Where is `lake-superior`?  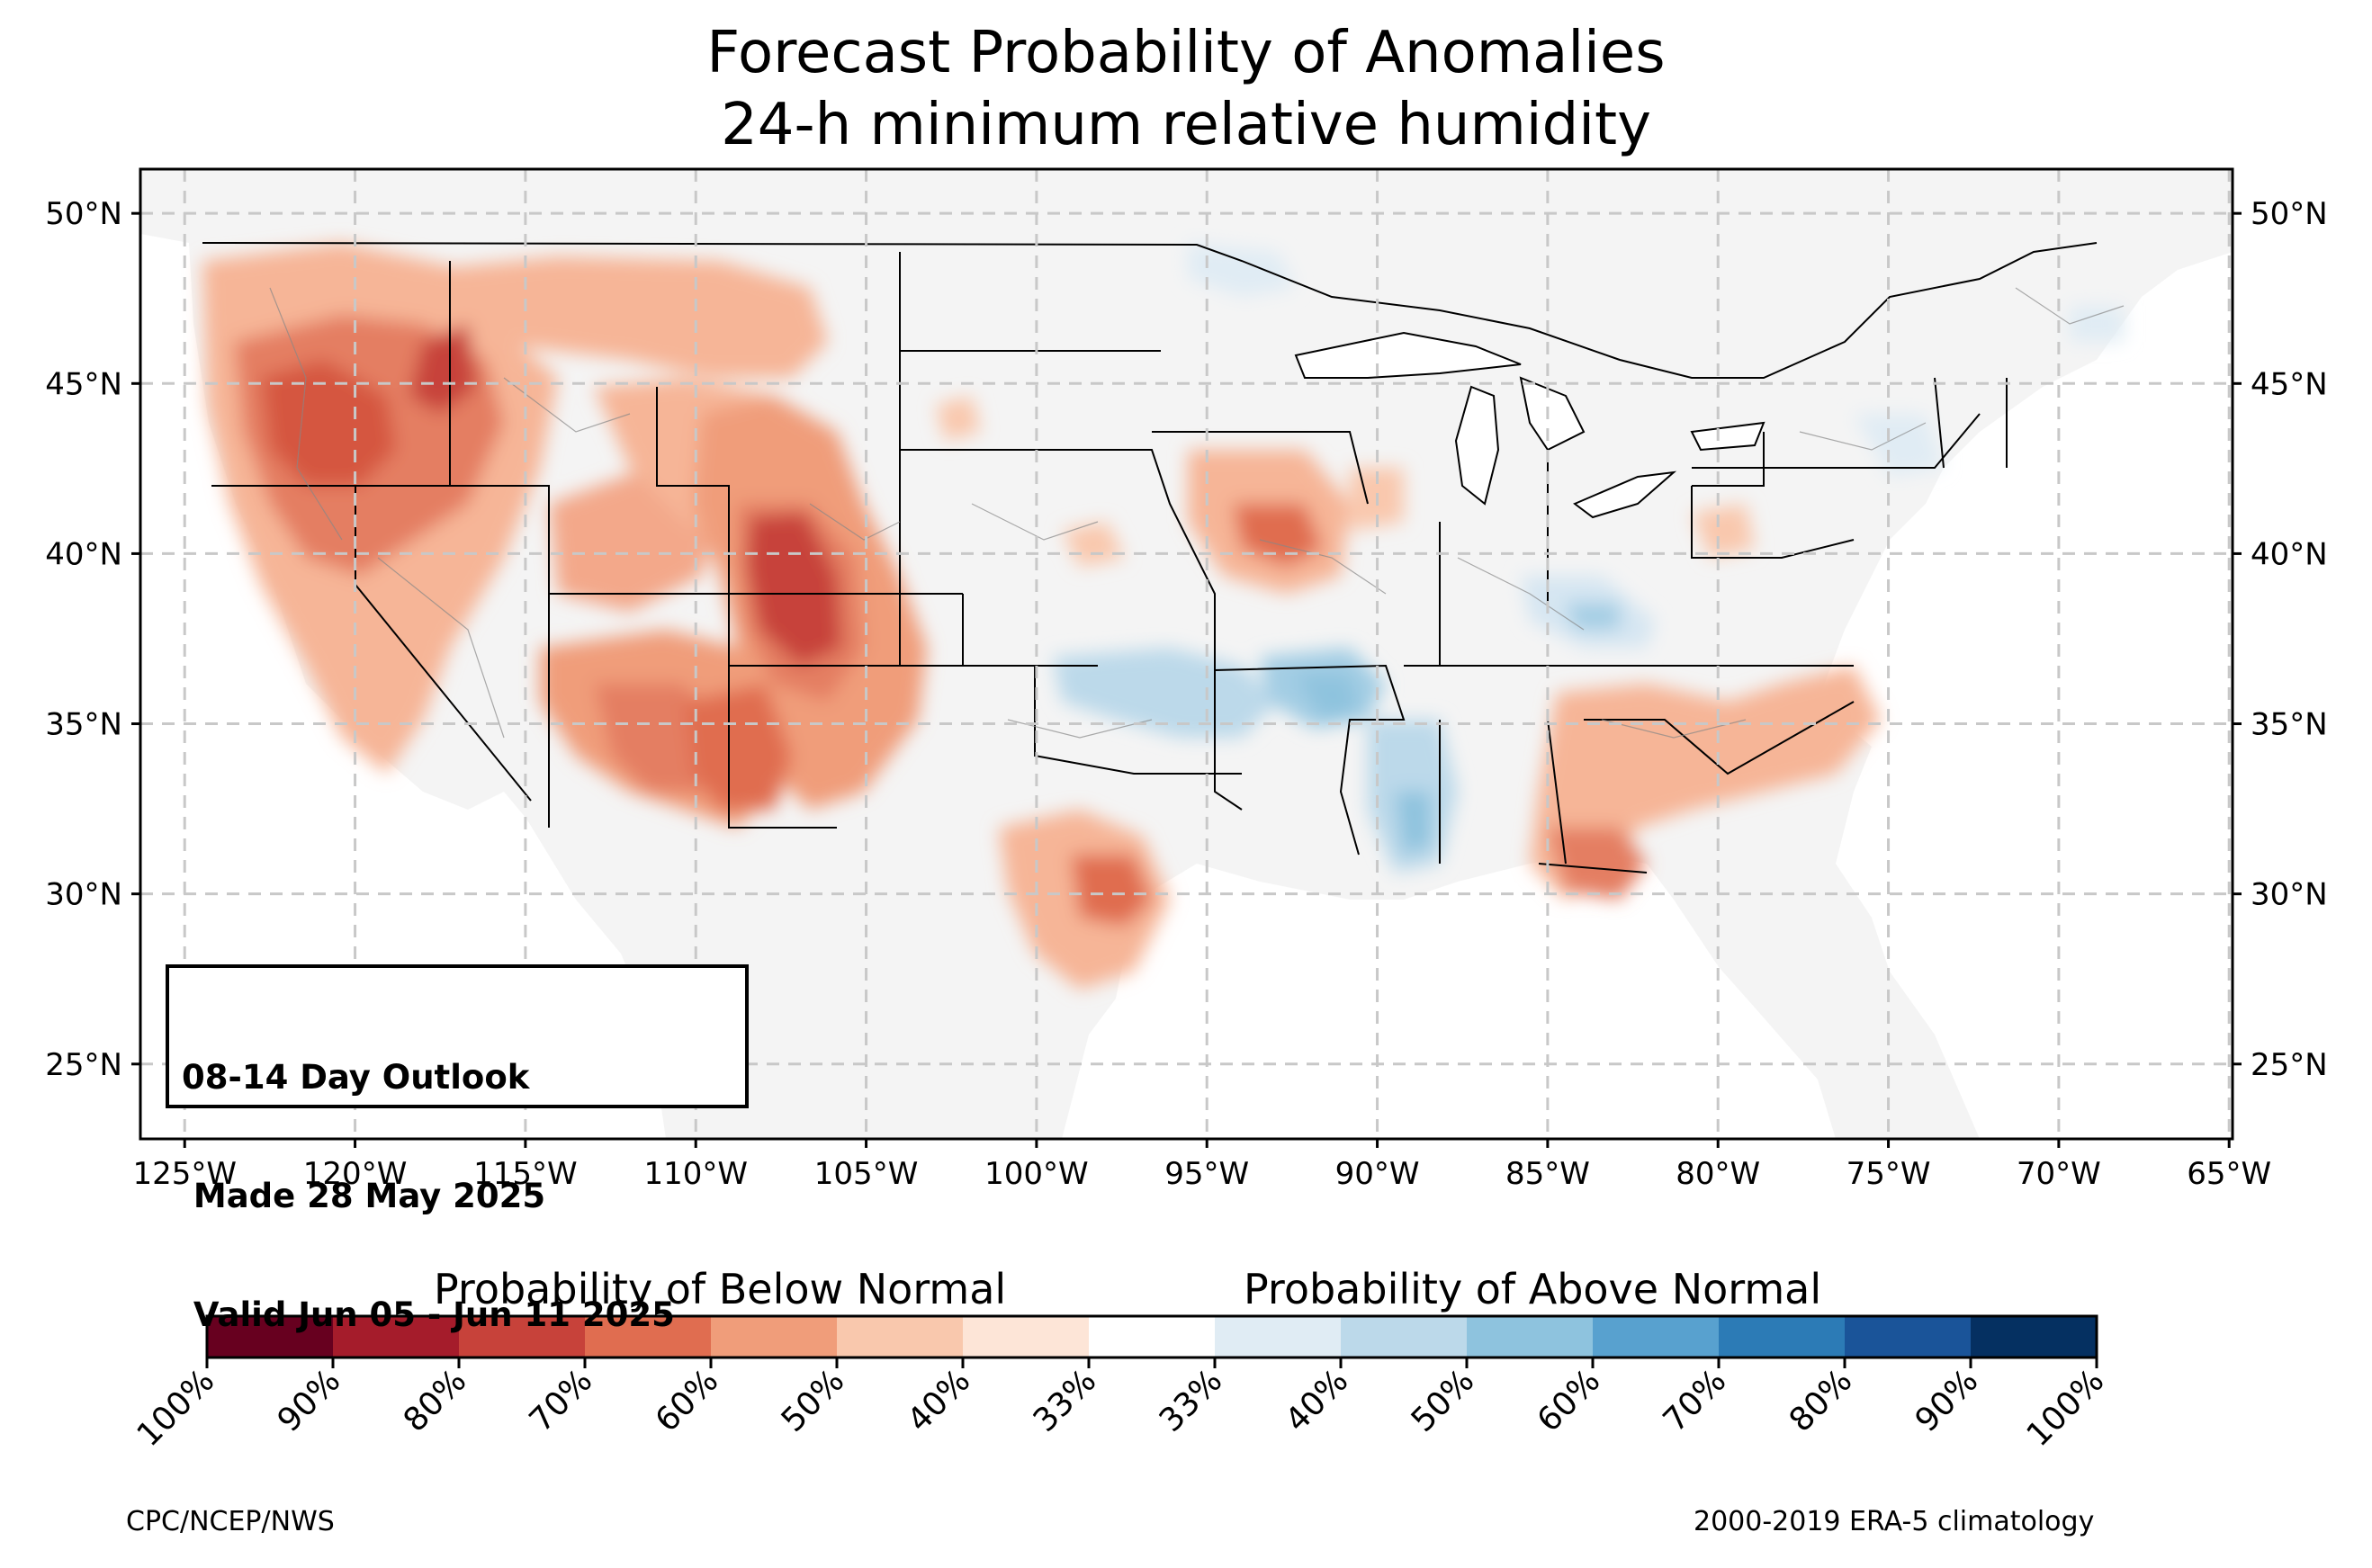 lake-superior is located at coordinates (1408, 355).